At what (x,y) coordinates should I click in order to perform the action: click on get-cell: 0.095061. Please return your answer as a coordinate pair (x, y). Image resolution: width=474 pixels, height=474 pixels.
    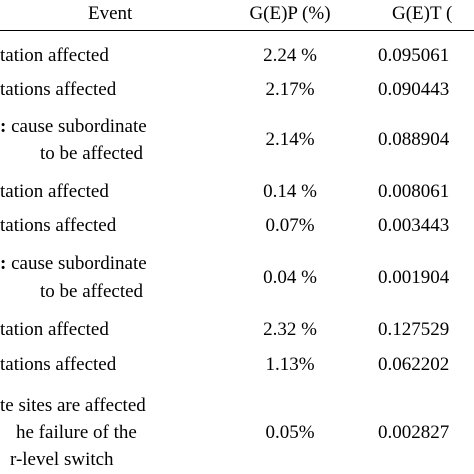
    Looking at the image, I should click on (414, 55).